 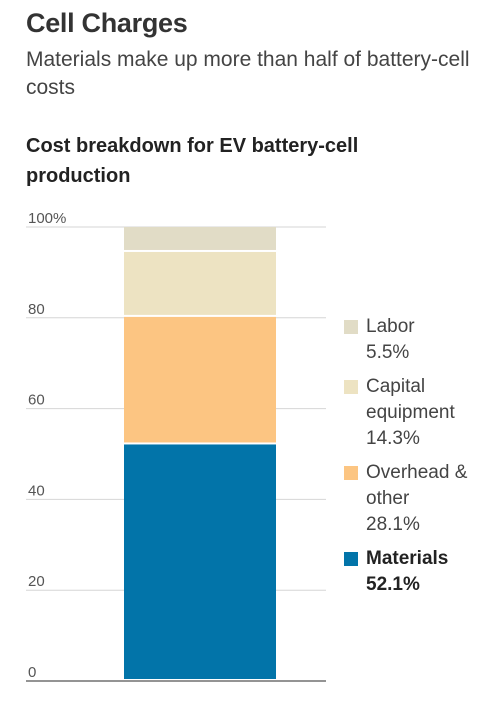 I want to click on y-tick-label: 100%, so click(x=47, y=218).